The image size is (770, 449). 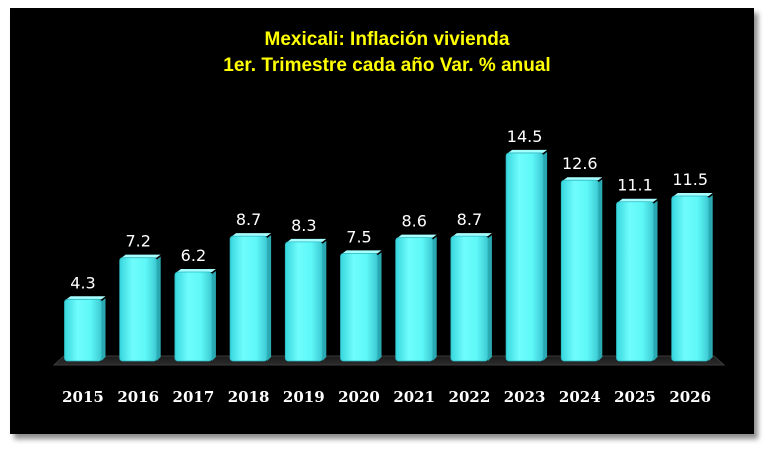 What do you see at coordinates (413, 221) in the screenshot?
I see `value-label-2021: 8.6` at bounding box center [413, 221].